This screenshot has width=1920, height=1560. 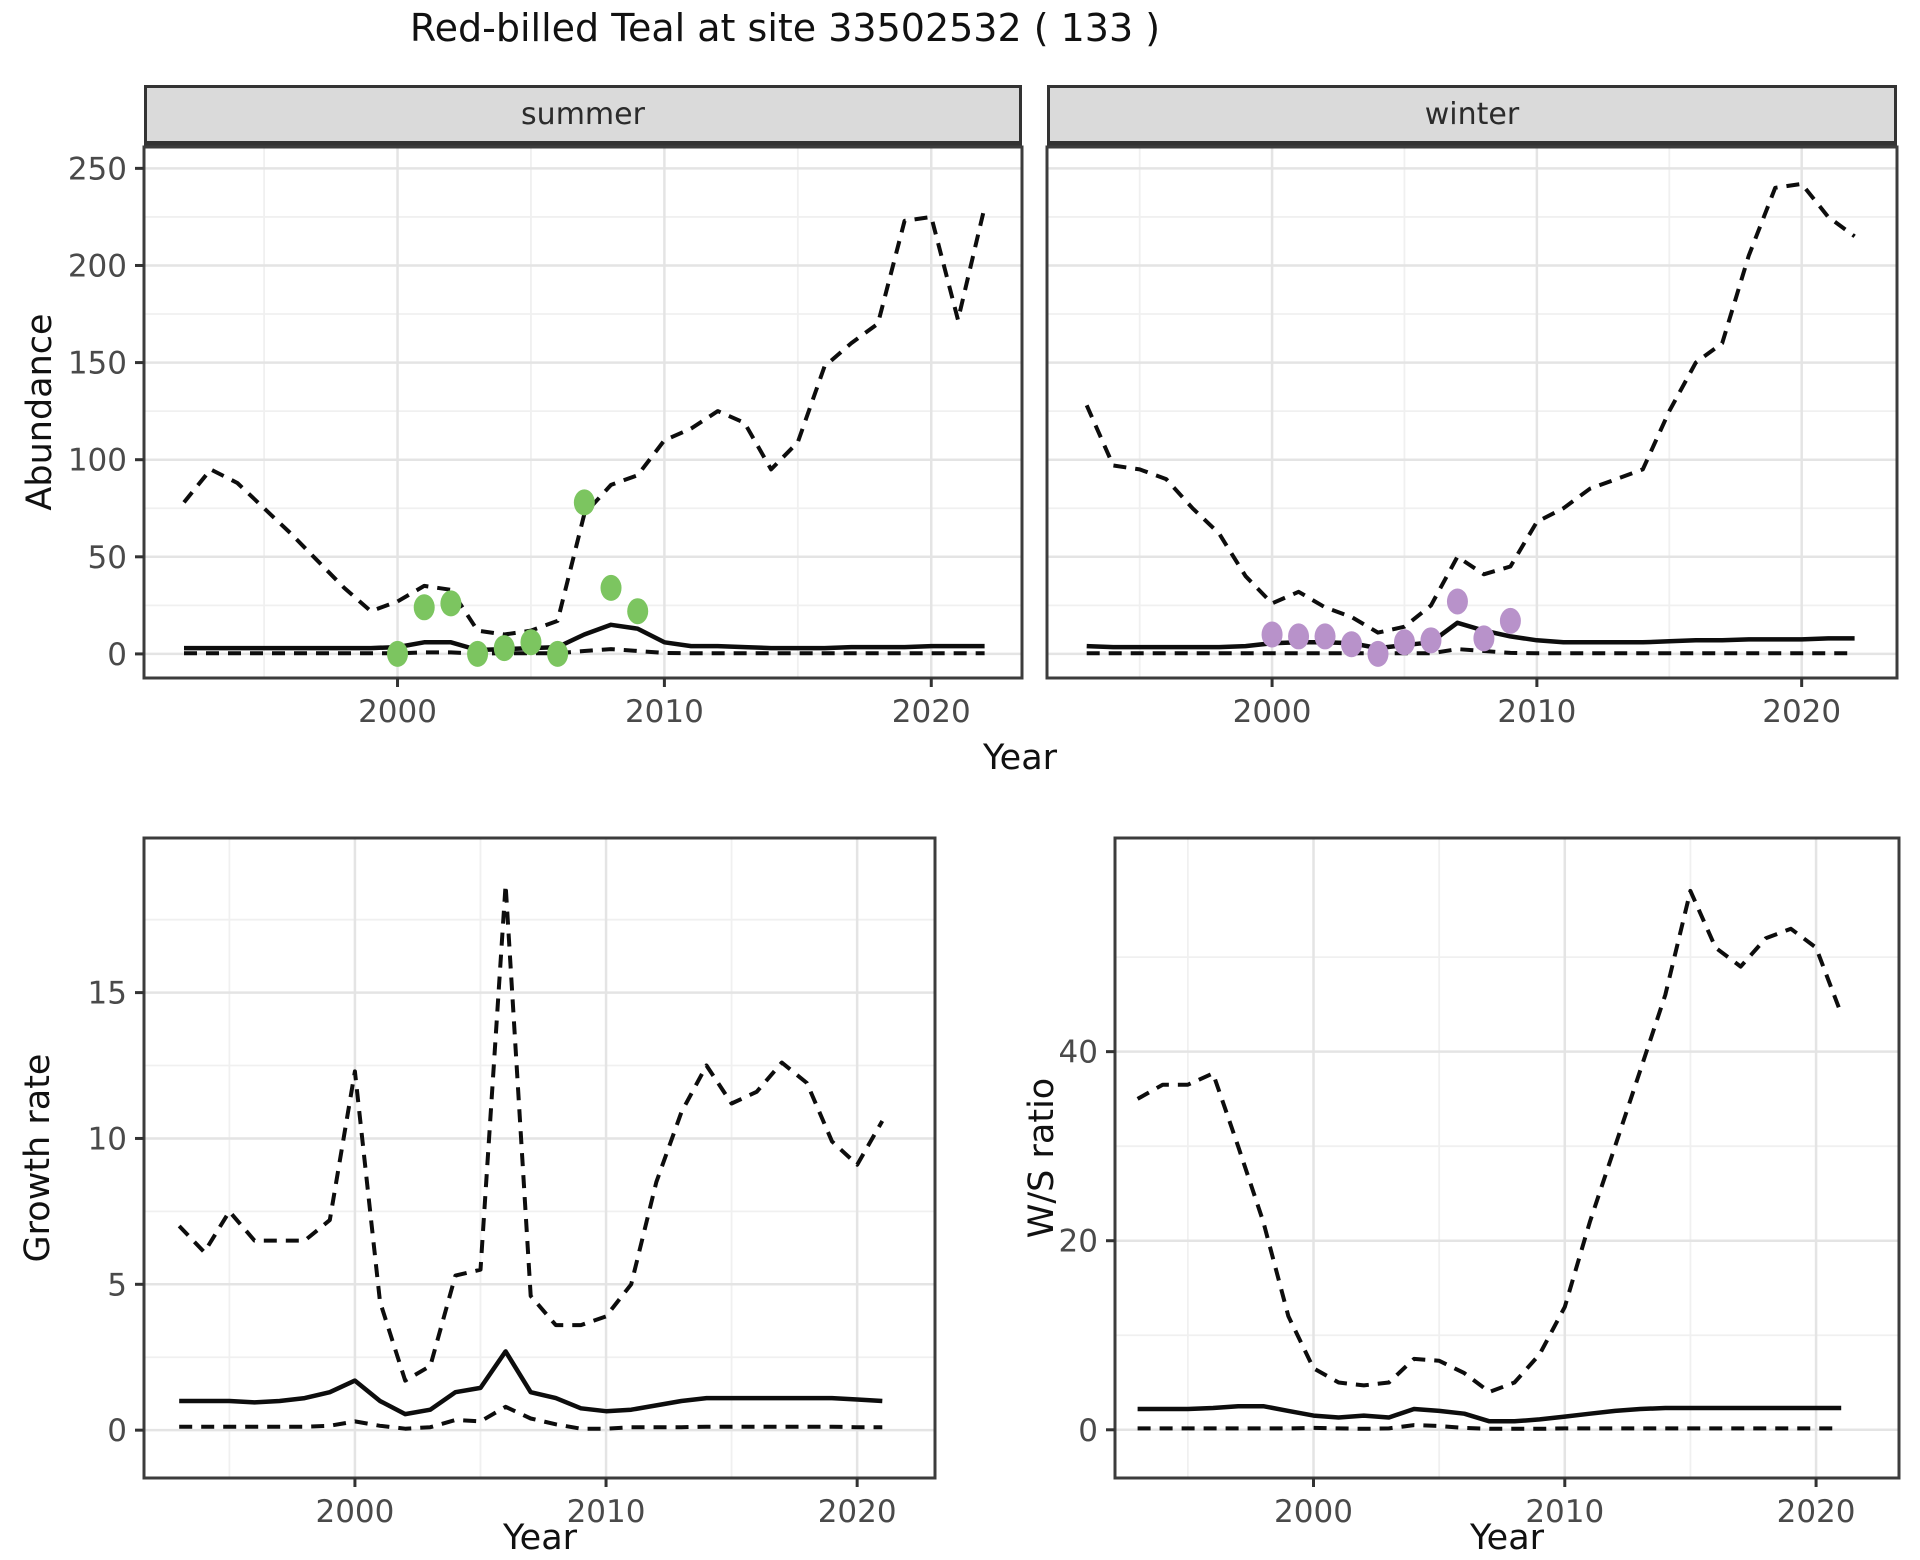 What do you see at coordinates (117, 1285) in the screenshot?
I see `y-tick-label: 5` at bounding box center [117, 1285].